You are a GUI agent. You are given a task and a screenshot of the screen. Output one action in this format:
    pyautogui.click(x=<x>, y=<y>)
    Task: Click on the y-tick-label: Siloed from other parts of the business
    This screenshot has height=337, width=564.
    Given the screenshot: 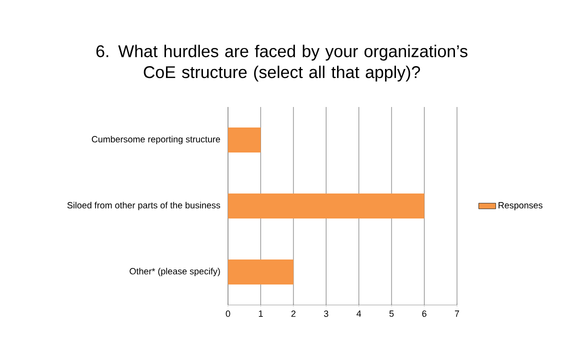 What is the action you would take?
    pyautogui.click(x=143, y=206)
    